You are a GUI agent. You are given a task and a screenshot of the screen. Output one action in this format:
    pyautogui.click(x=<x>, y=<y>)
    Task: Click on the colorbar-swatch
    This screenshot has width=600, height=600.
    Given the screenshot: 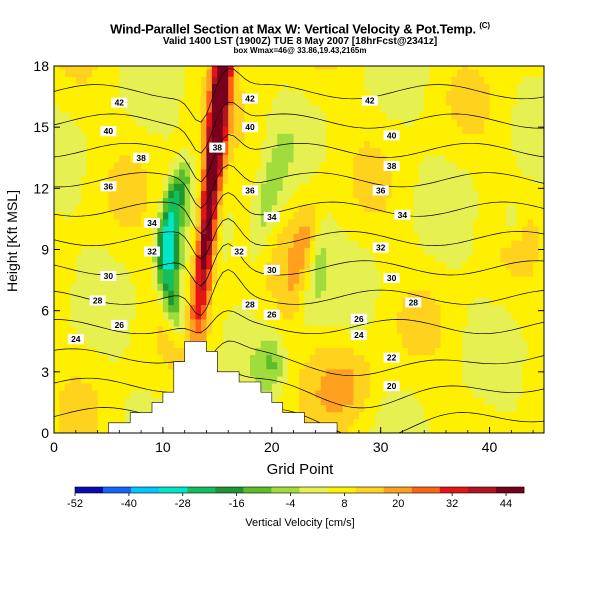 What is the action you would take?
    pyautogui.click(x=229, y=490)
    